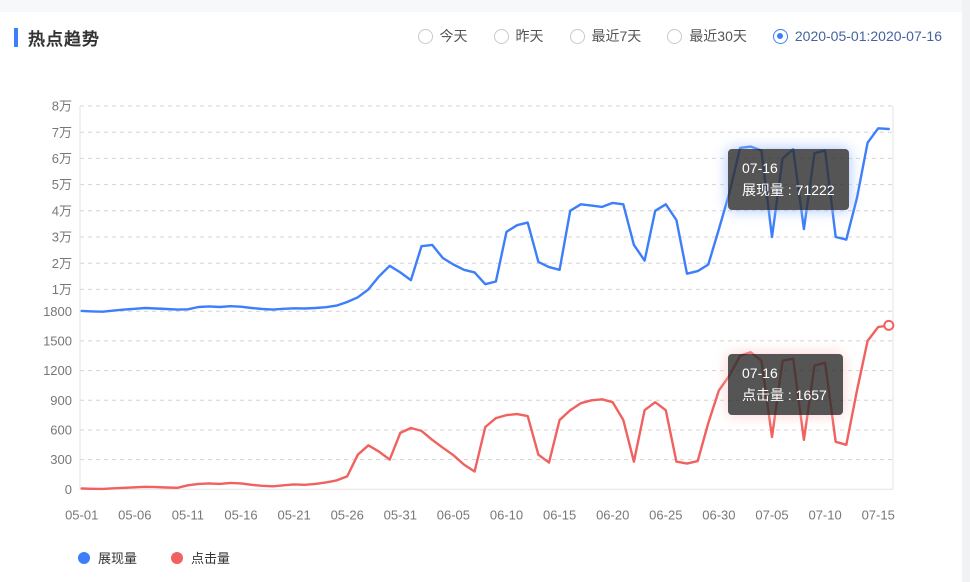  I want to click on axis-tick-label: 06-10, so click(506, 515).